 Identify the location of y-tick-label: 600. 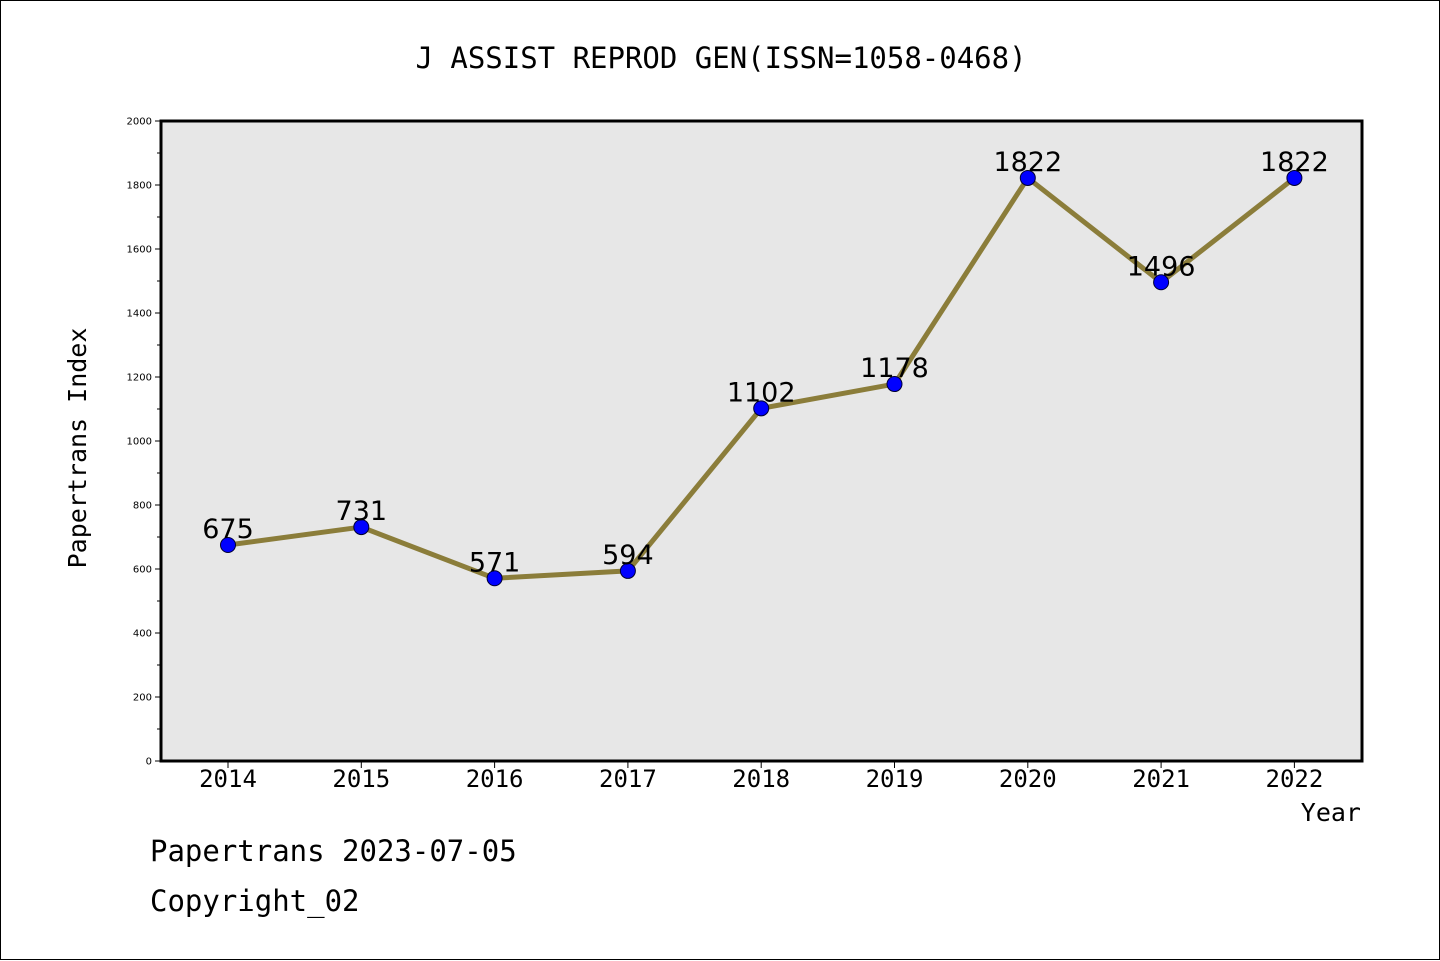
(142, 570).